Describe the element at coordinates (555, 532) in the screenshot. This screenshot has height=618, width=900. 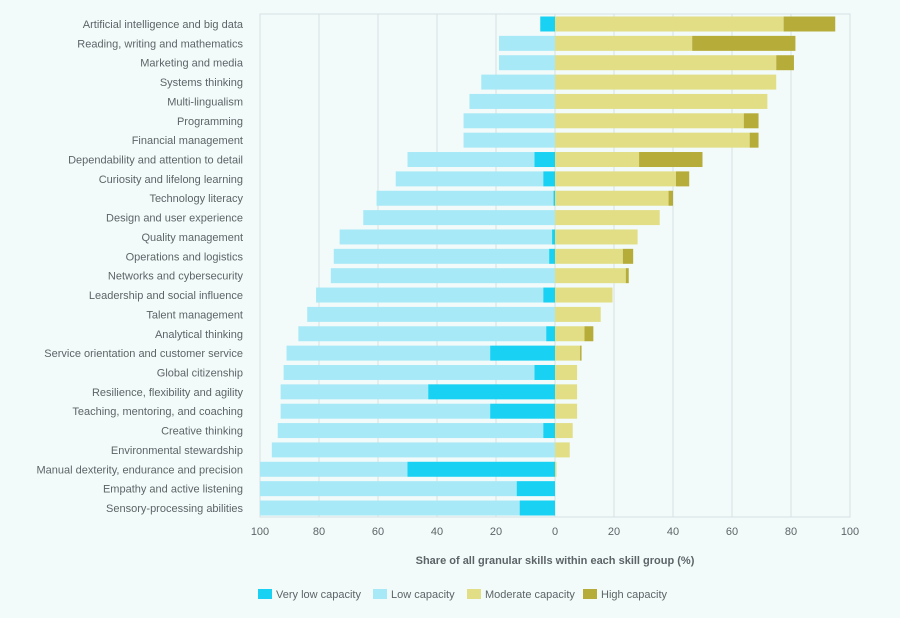
I see `x-tick-label: 0` at that location.